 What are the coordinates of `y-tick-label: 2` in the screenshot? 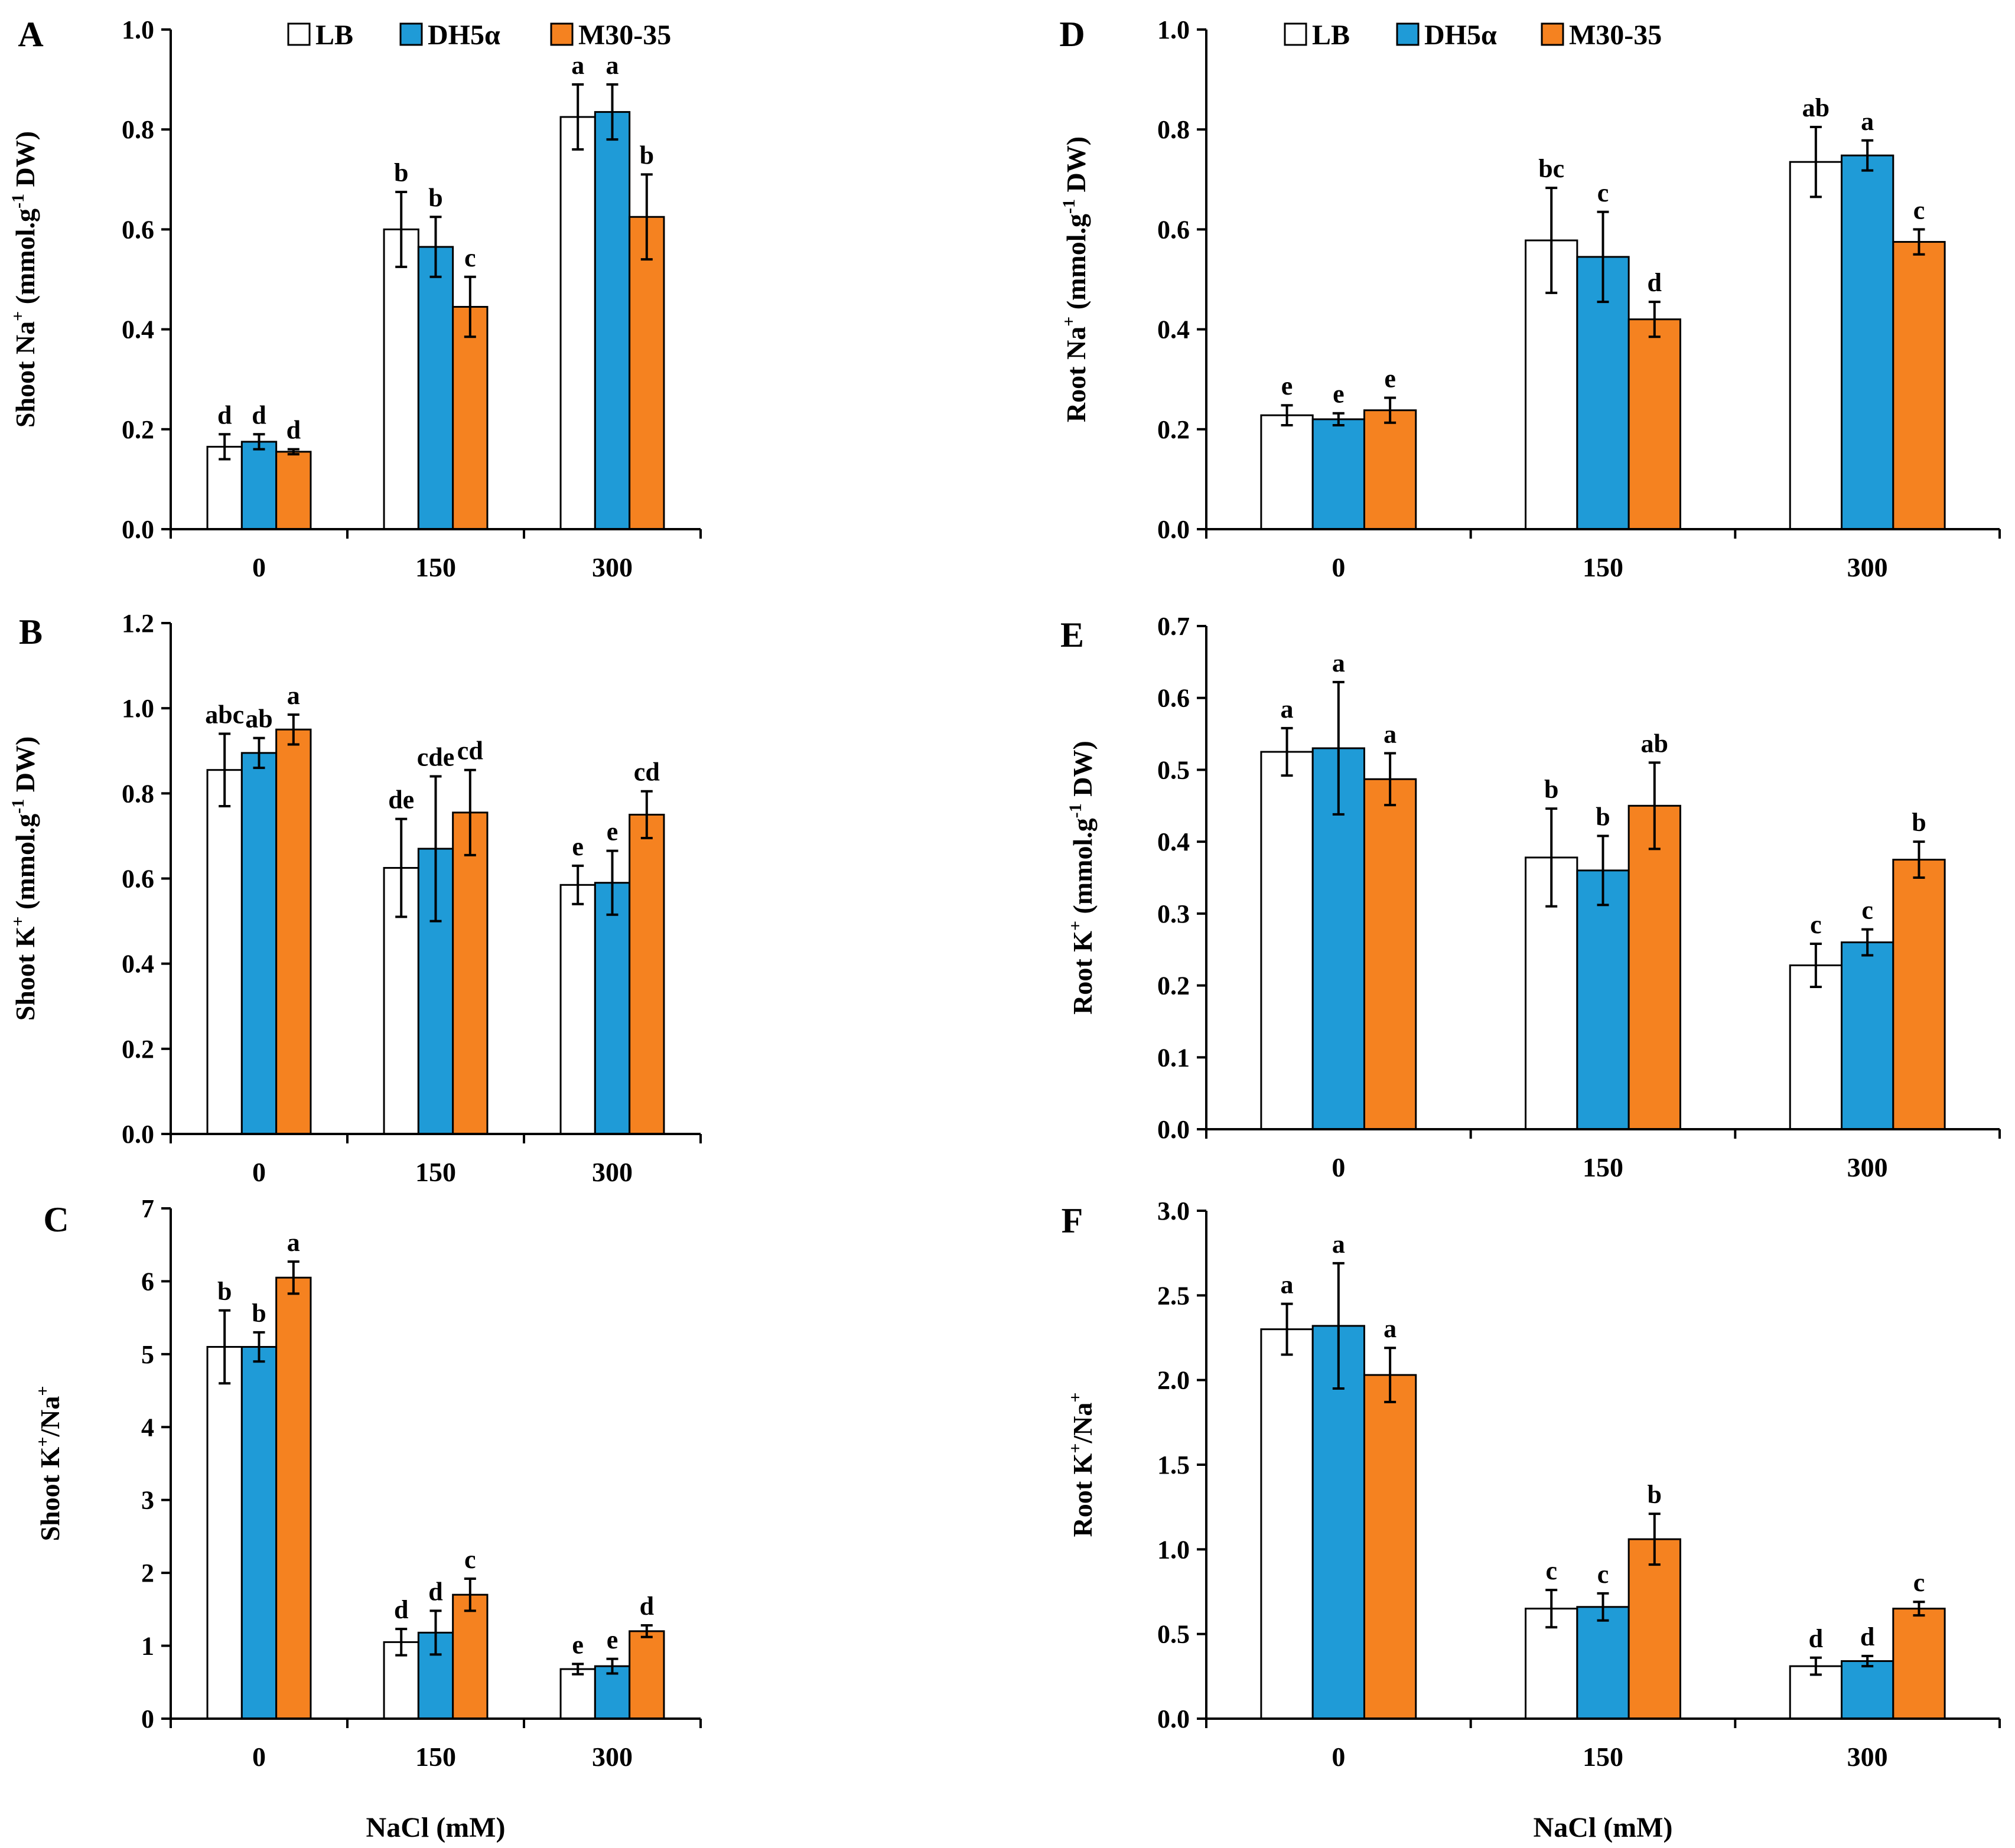 It's located at (147, 1574).